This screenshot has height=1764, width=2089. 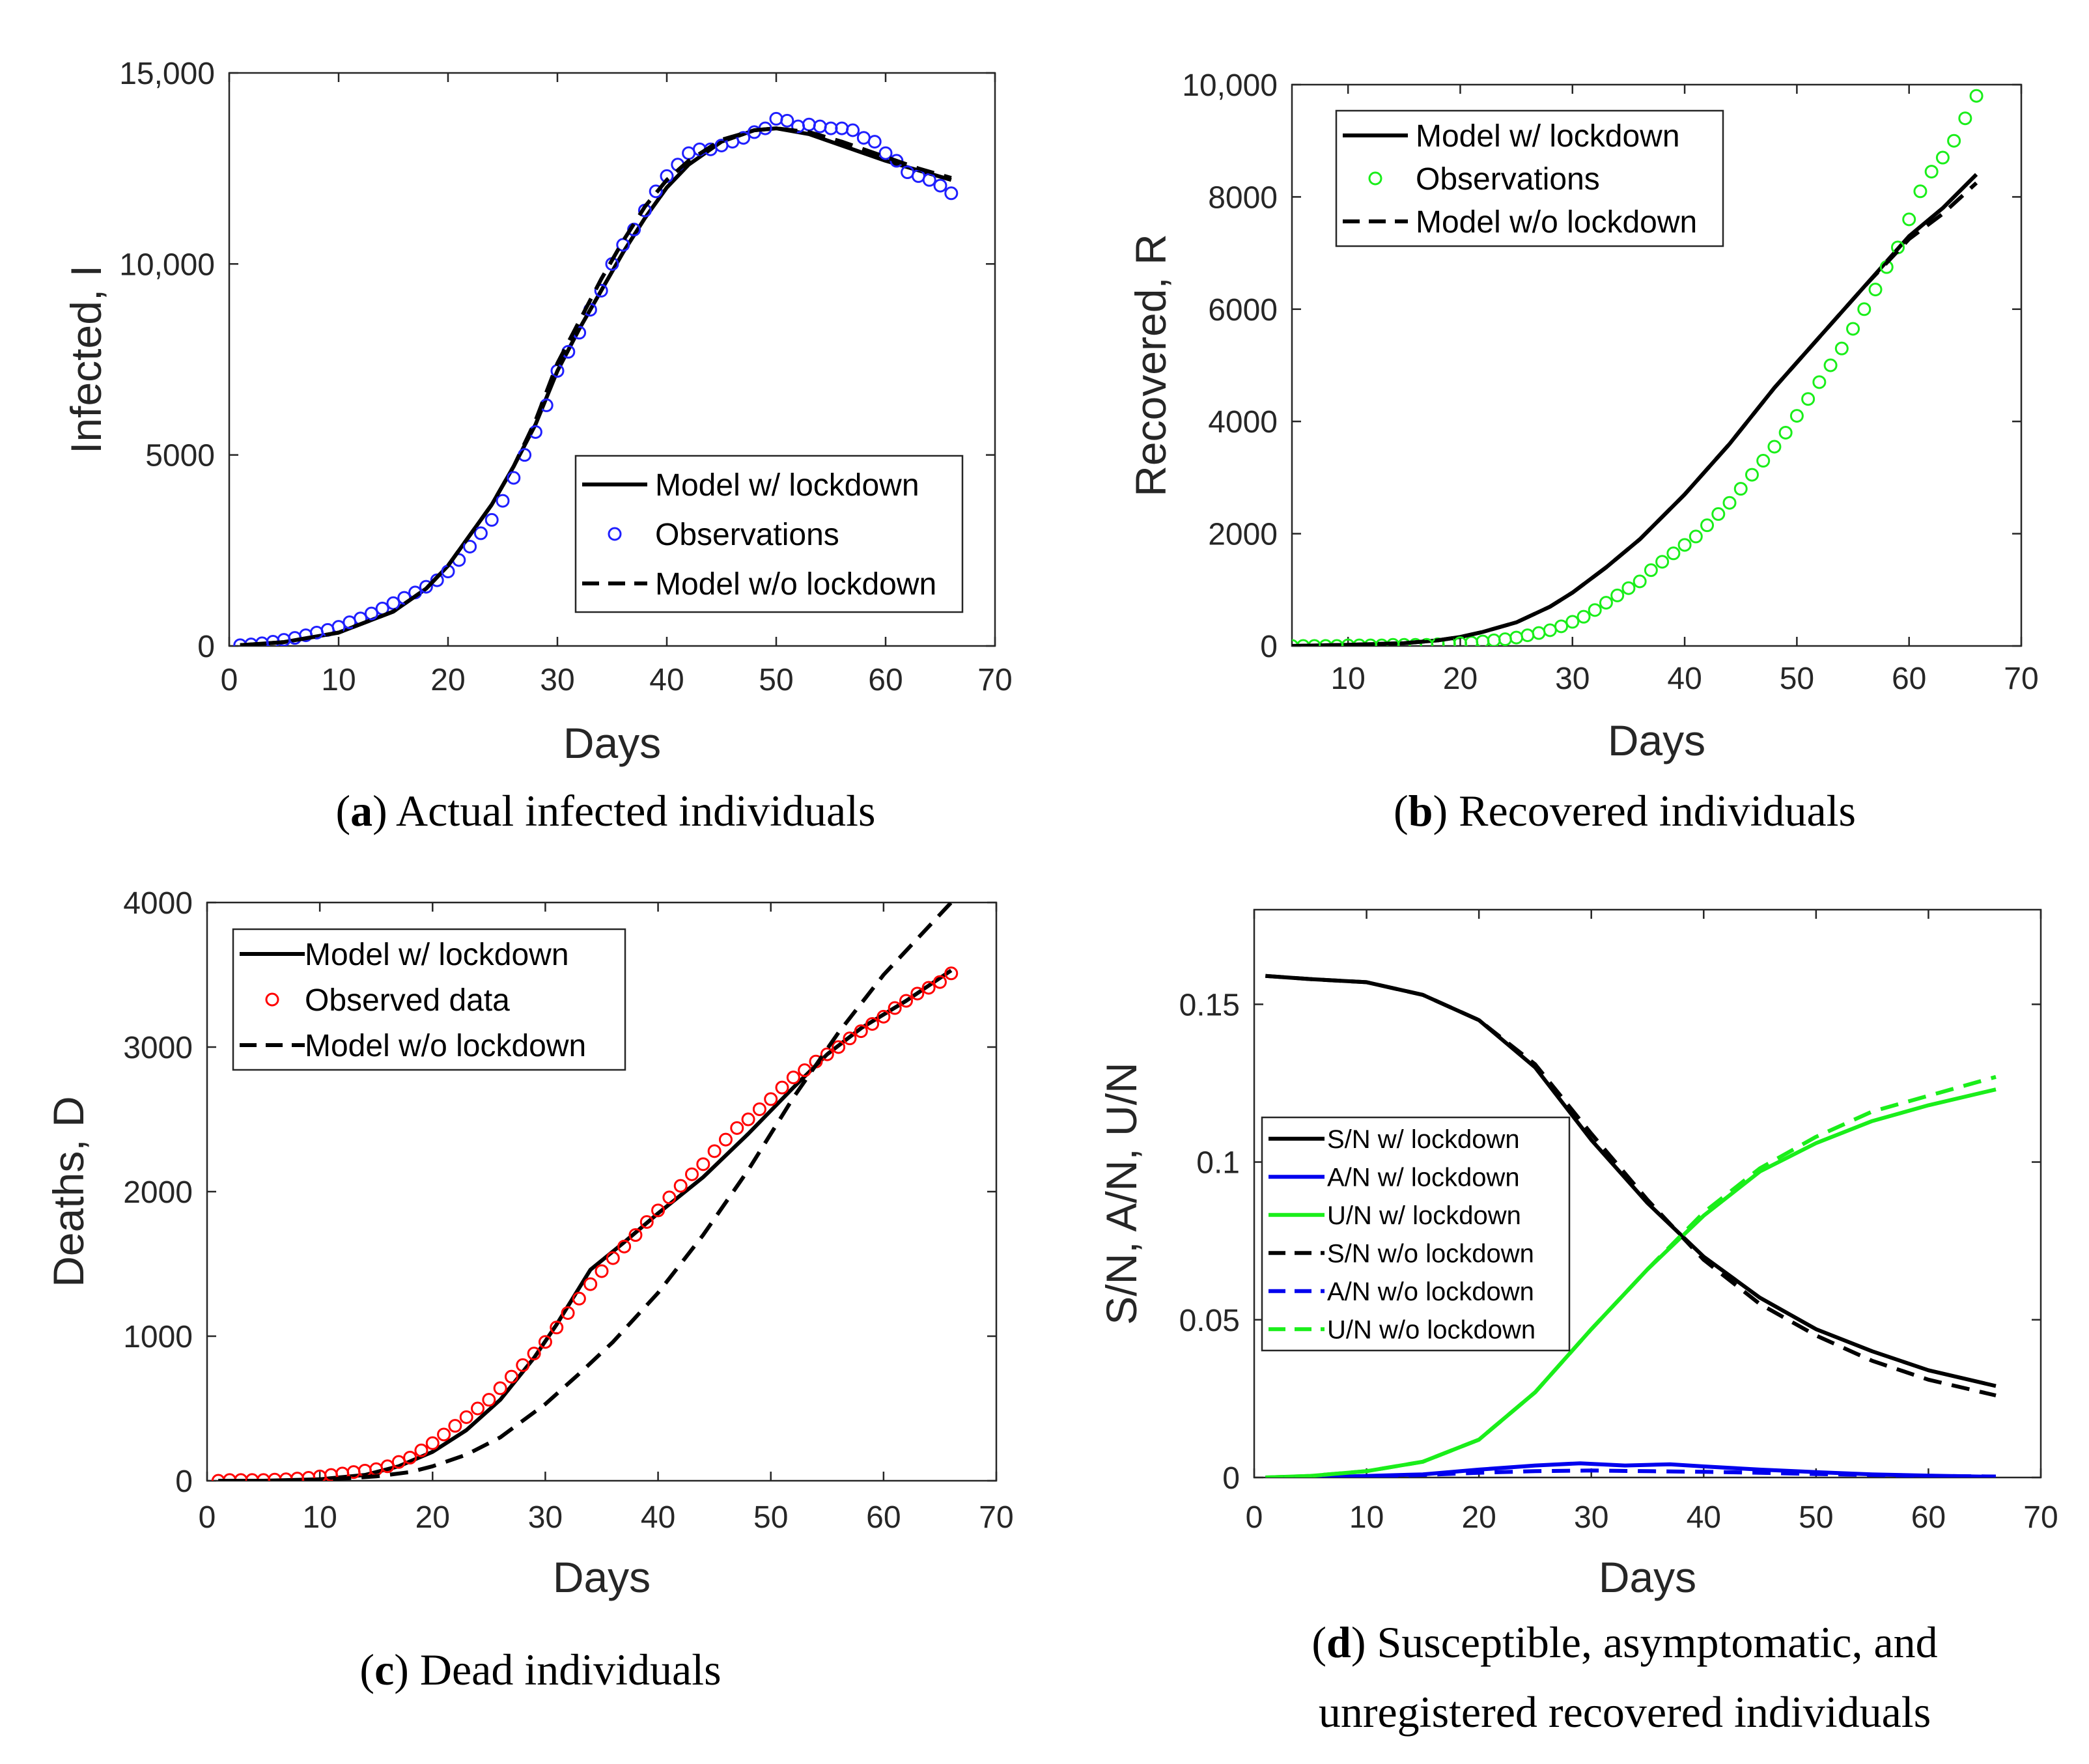 What do you see at coordinates (1121, 1193) in the screenshot?
I see `y-axis-label: S/N, A/N, U/N` at bounding box center [1121, 1193].